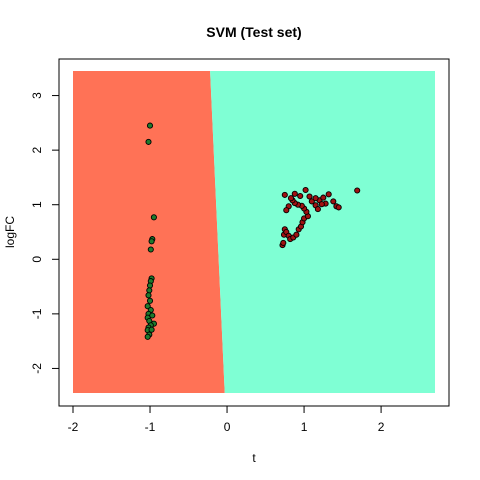  I want to click on chart-title: SVM (Test set), so click(253, 32).